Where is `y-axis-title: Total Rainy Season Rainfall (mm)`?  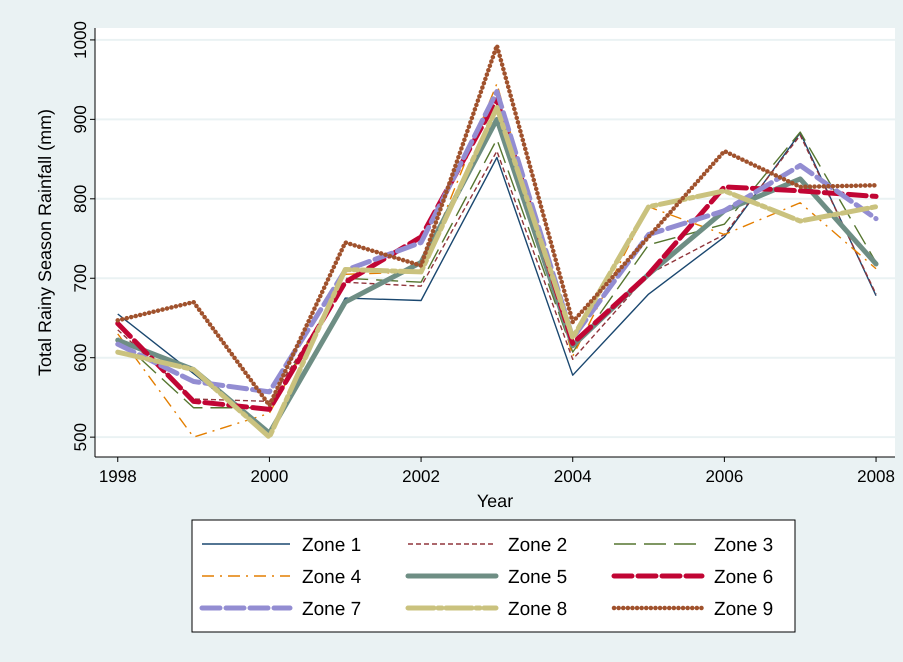 y-axis-title: Total Rainy Season Rainfall (mm) is located at coordinates (45, 242).